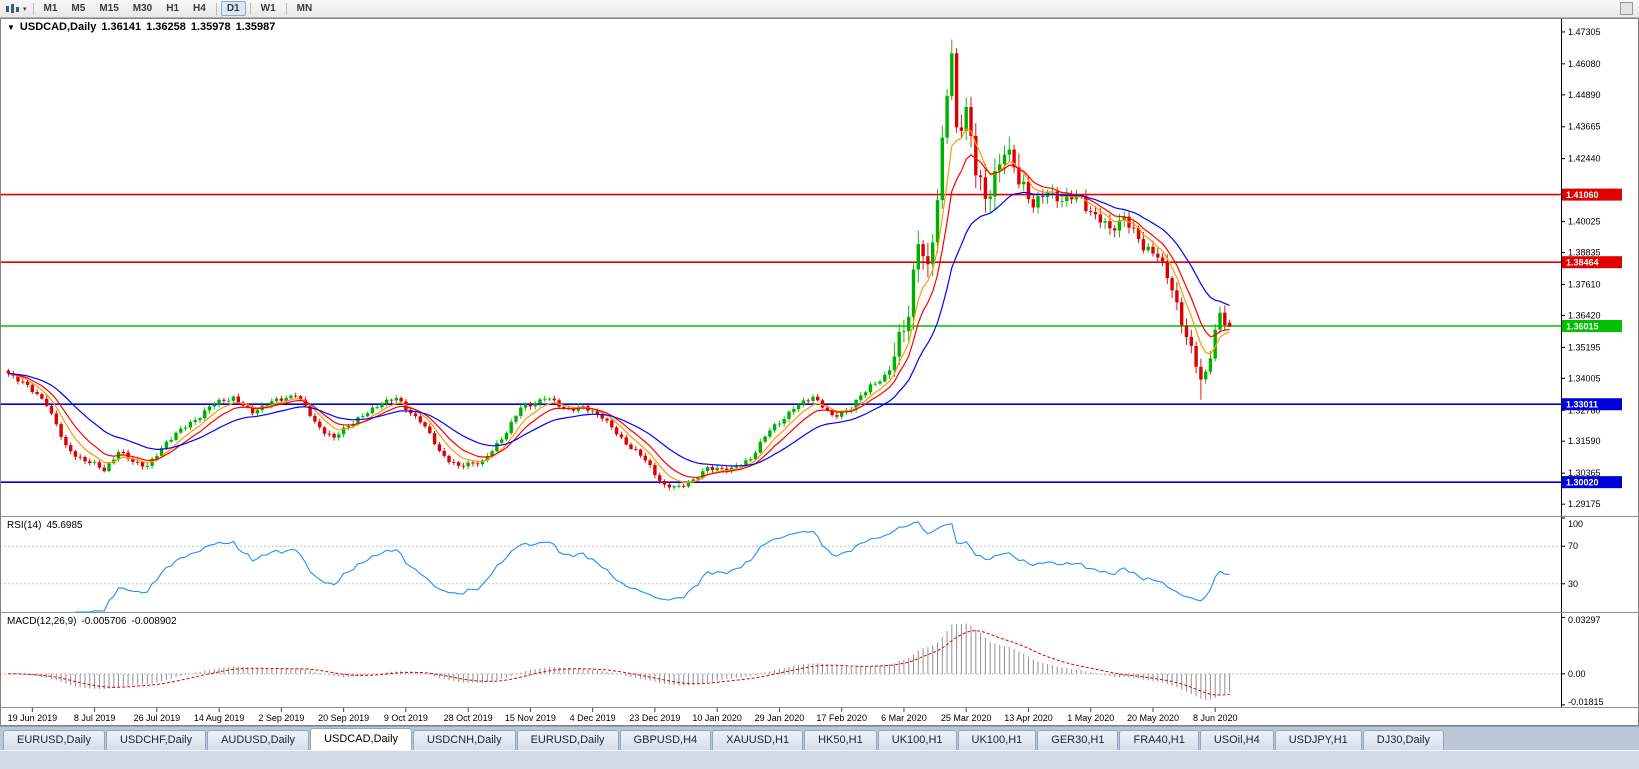 This screenshot has width=1639, height=769. I want to click on svg-text: 1.36420, so click(1584, 315).